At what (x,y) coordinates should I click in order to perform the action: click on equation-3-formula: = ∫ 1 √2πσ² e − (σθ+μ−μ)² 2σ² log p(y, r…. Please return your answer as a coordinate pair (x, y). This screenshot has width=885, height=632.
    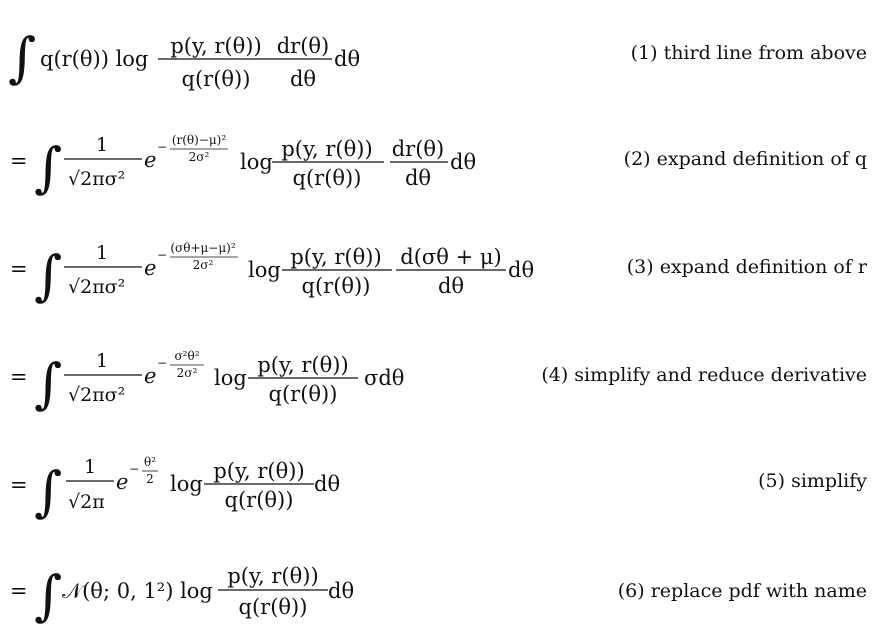
    Looking at the image, I should click on (290, 272).